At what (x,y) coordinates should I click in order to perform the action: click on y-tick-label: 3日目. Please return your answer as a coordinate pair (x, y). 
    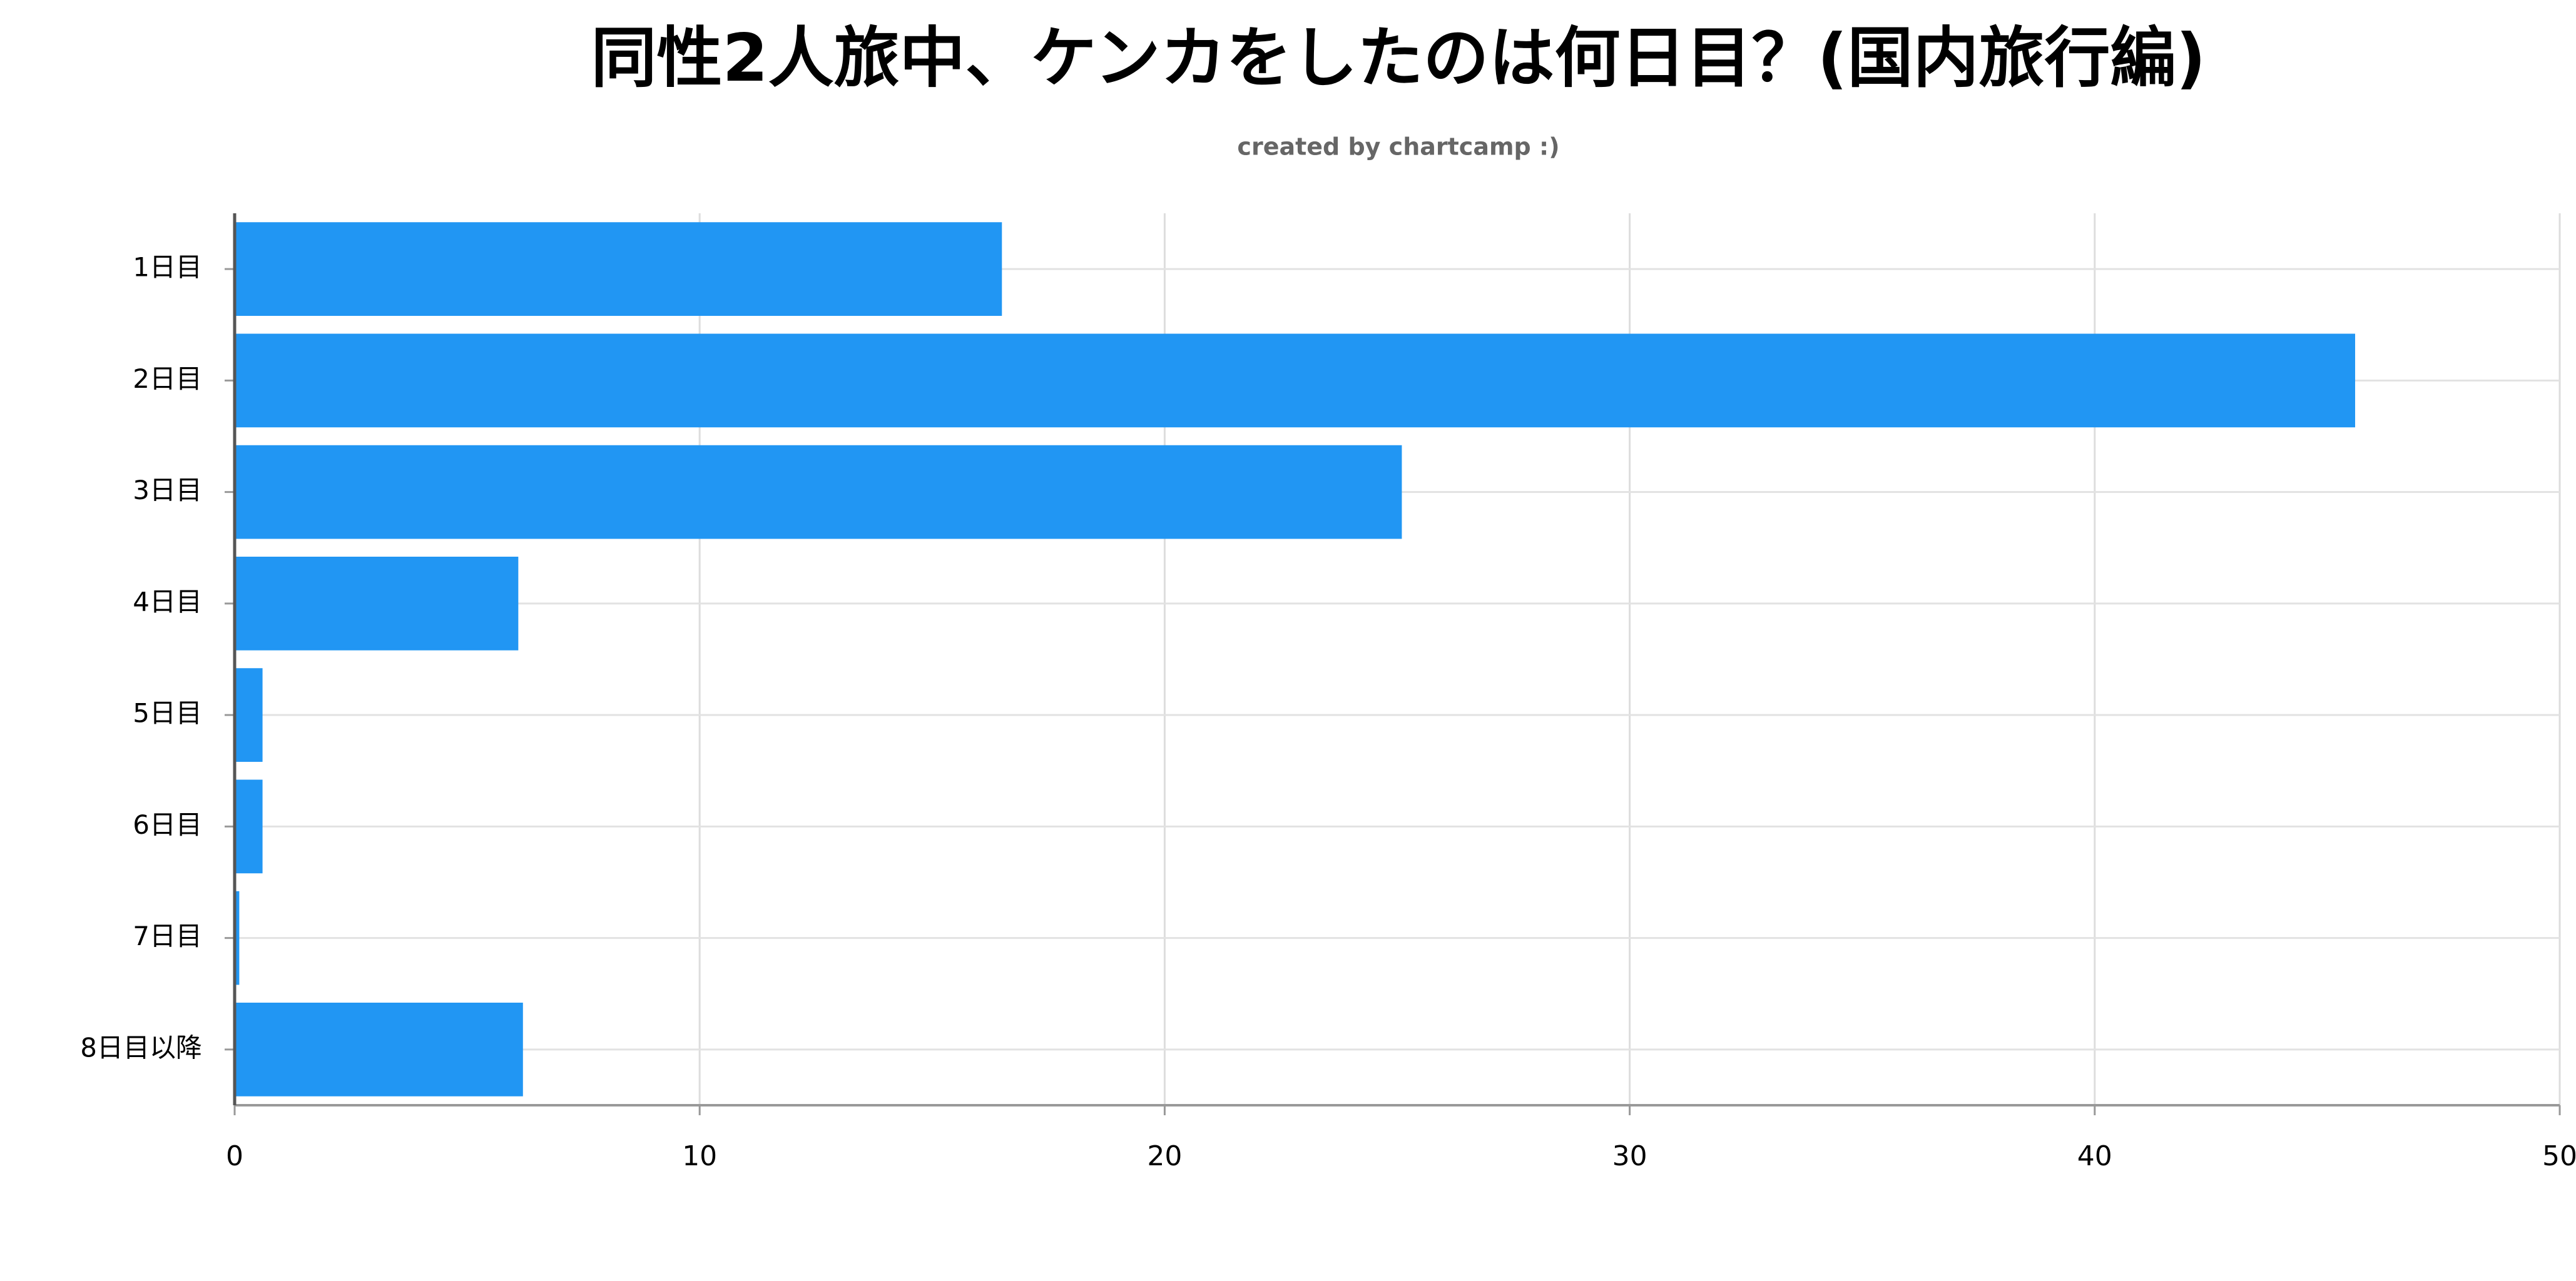
    Looking at the image, I should click on (168, 490).